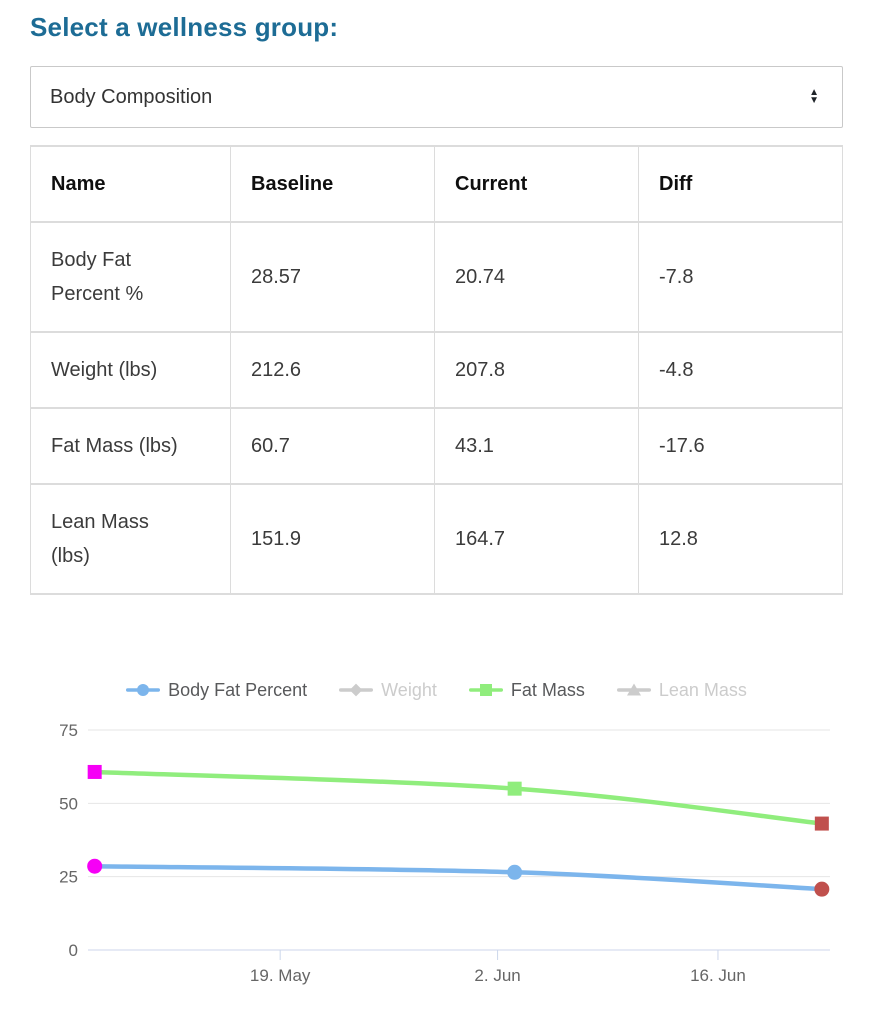 The width and height of the screenshot is (873, 1036). I want to click on lean-mass-triangle-marker-icon, so click(633, 690).